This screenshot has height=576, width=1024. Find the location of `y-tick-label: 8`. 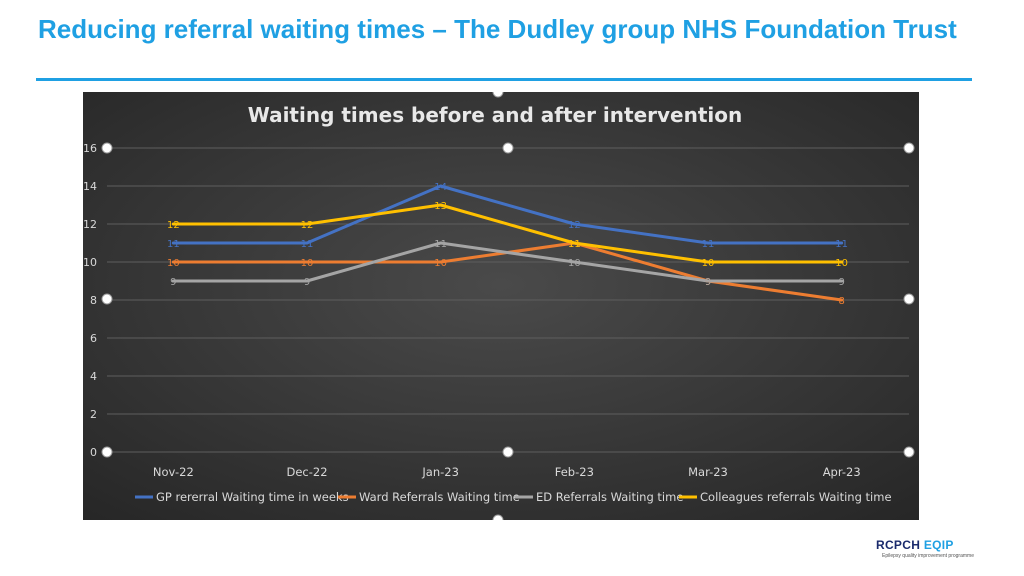

y-tick-label: 8 is located at coordinates (93, 300).